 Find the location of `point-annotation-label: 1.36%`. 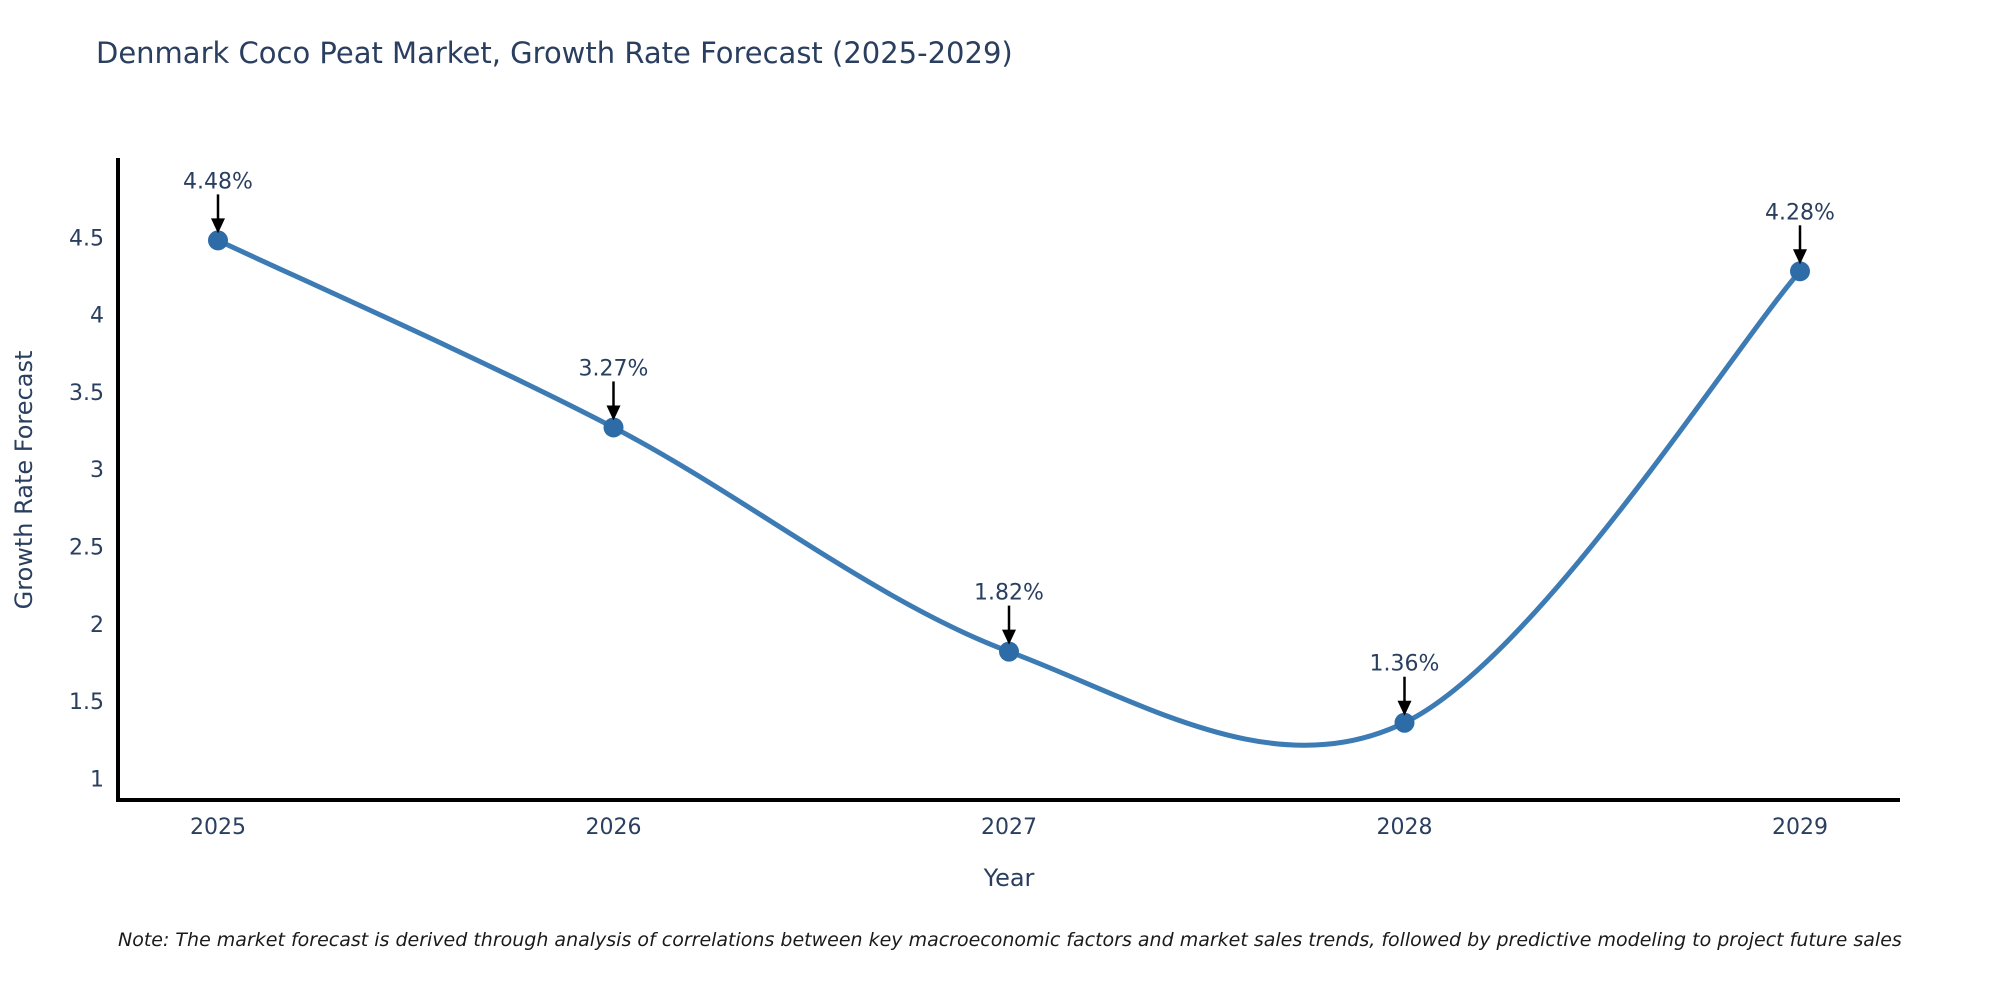

point-annotation-label: 1.36% is located at coordinates (1405, 664).